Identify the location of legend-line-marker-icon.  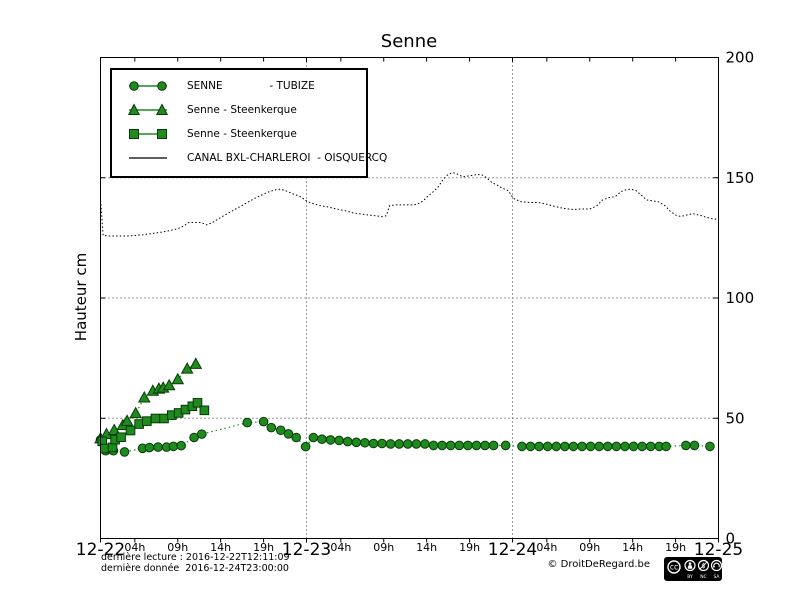
(148, 158).